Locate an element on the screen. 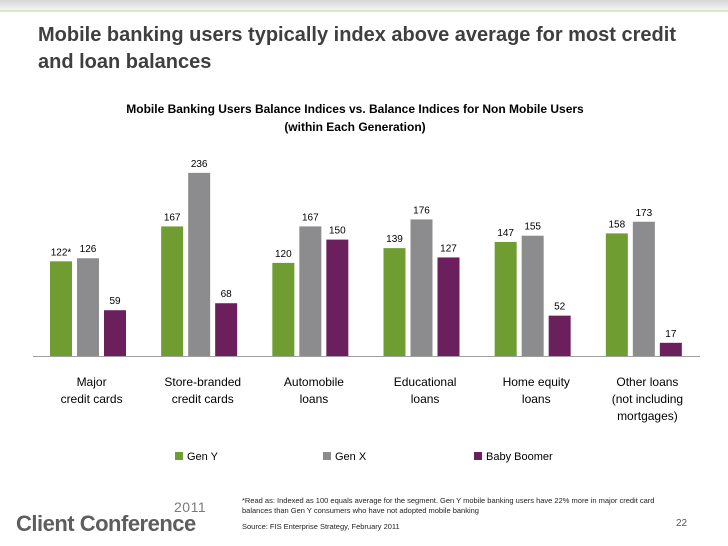  category-label: Major credit cards is located at coordinates (92, 390).